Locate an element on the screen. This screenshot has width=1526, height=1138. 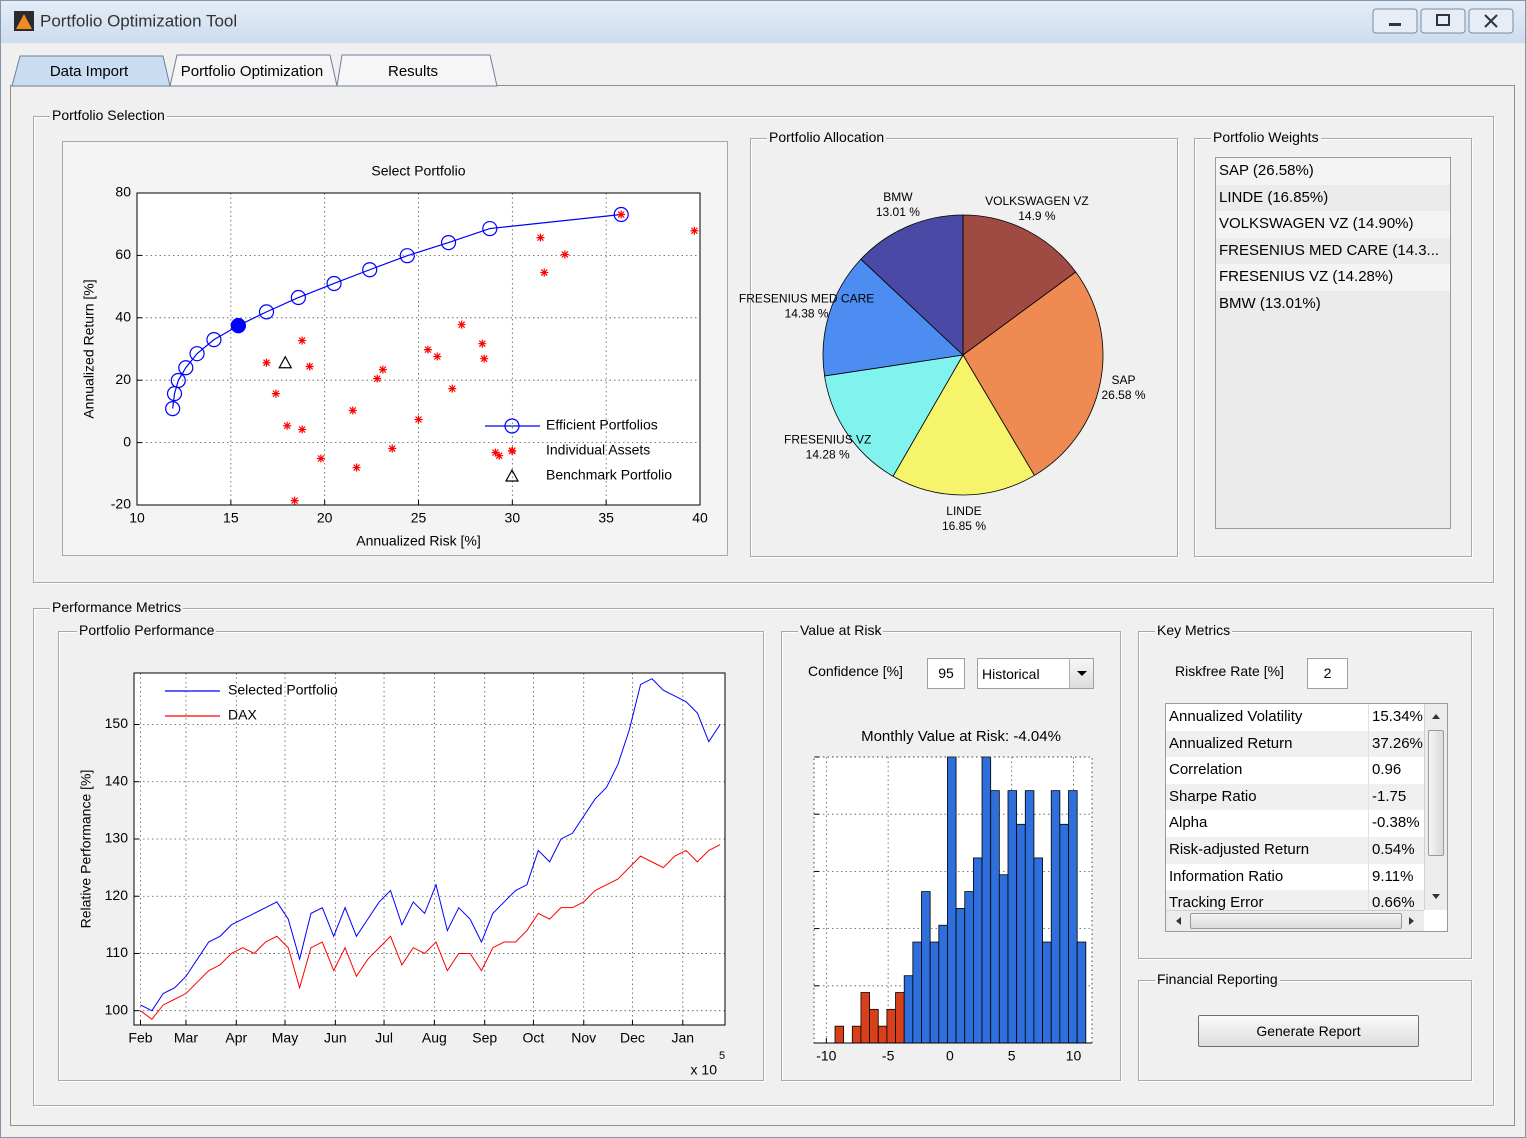
metric-name: Sharpe Ratio is located at coordinates (1213, 796).